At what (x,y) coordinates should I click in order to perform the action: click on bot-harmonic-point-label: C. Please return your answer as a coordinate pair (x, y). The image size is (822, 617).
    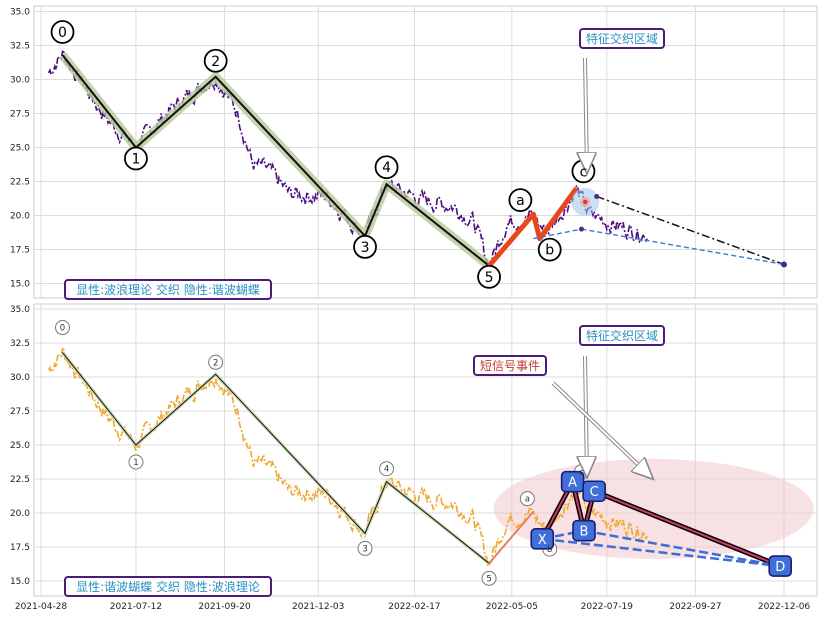
    Looking at the image, I should click on (594, 492).